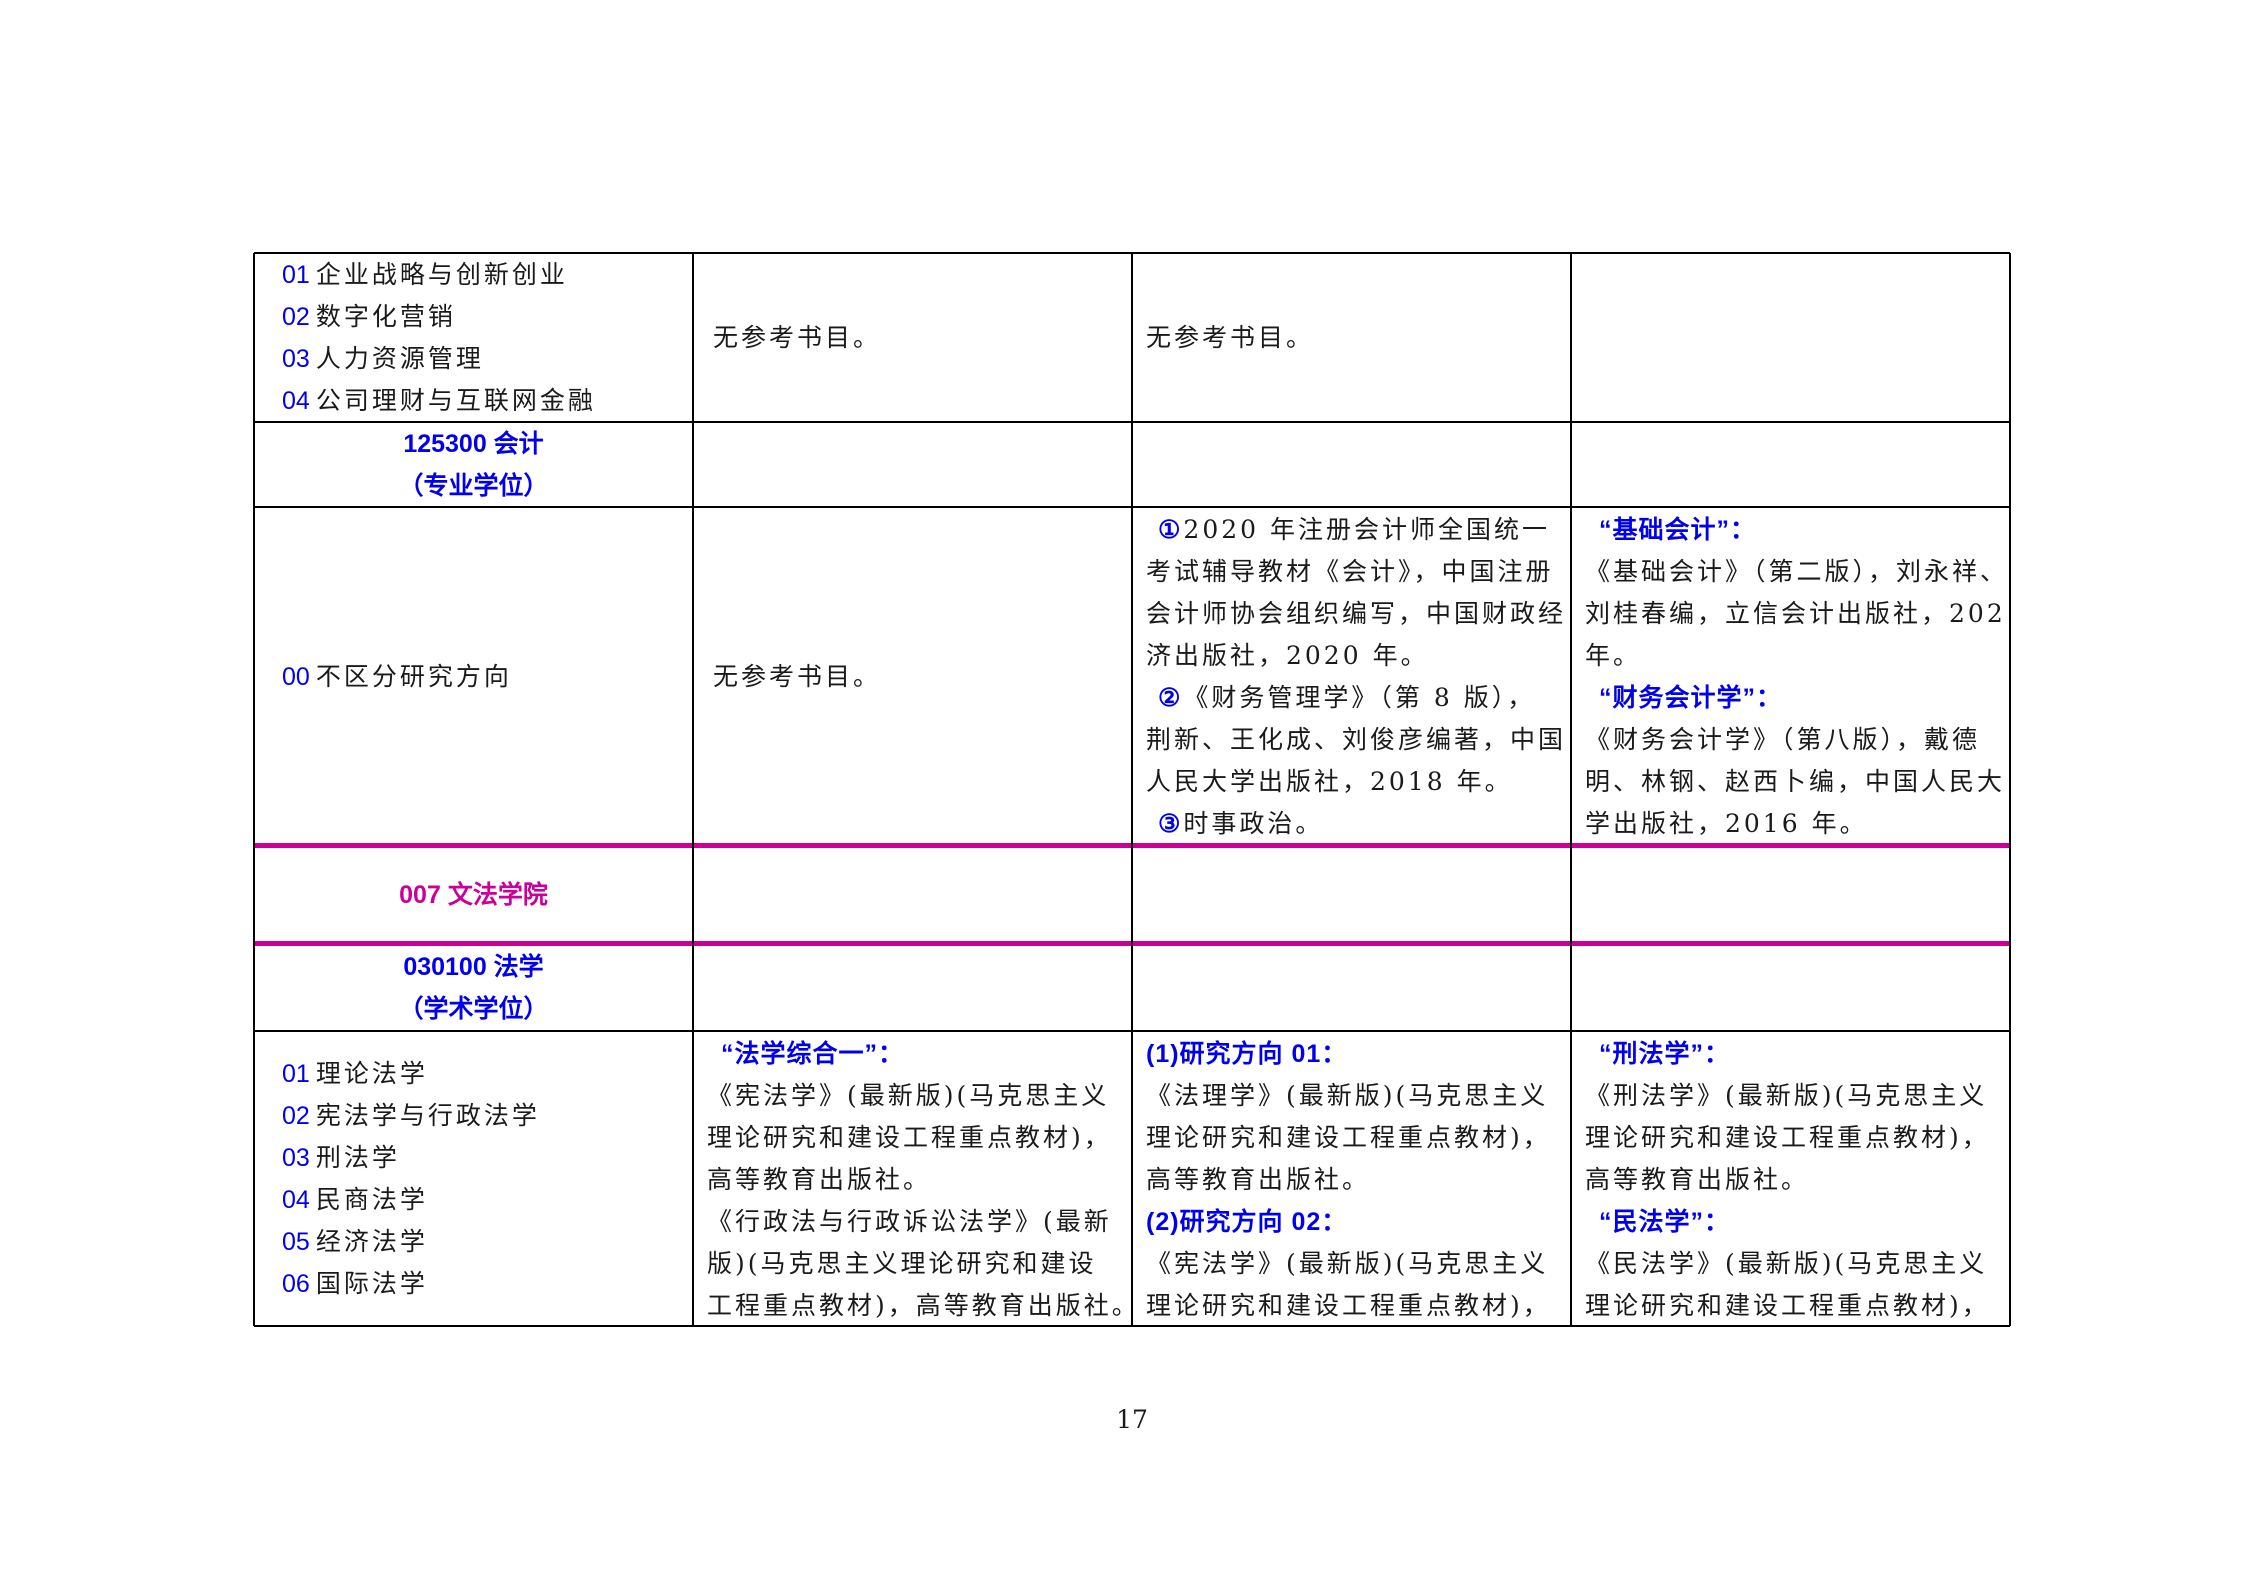  What do you see at coordinates (1171, 697) in the screenshot?
I see `circled-number: ②` at bounding box center [1171, 697].